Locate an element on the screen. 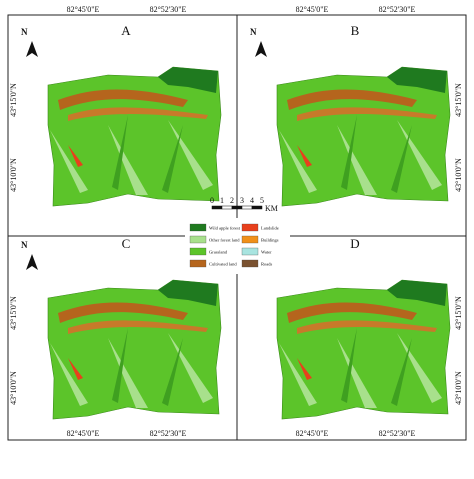 The image size is (474, 479). panel-label: B is located at coordinates (355, 30).